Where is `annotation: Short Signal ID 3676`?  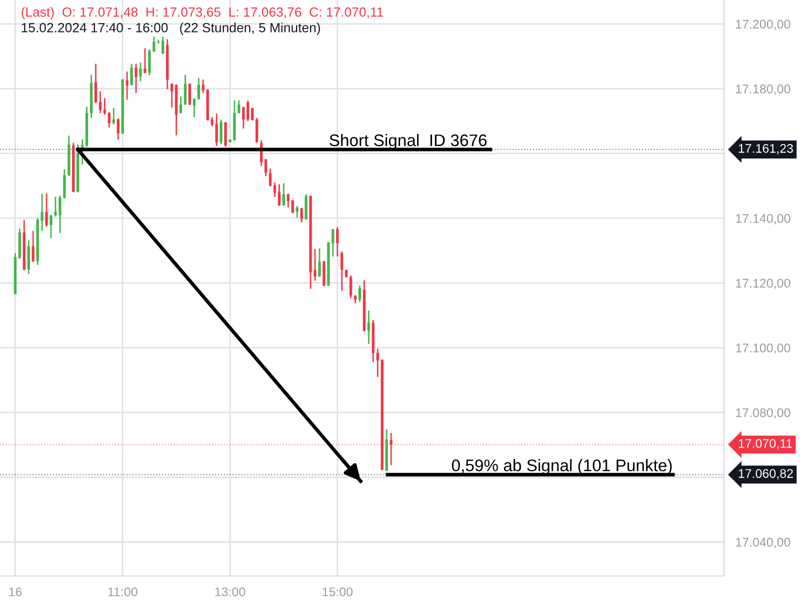
annotation: Short Signal ID 3676 is located at coordinates (408, 142).